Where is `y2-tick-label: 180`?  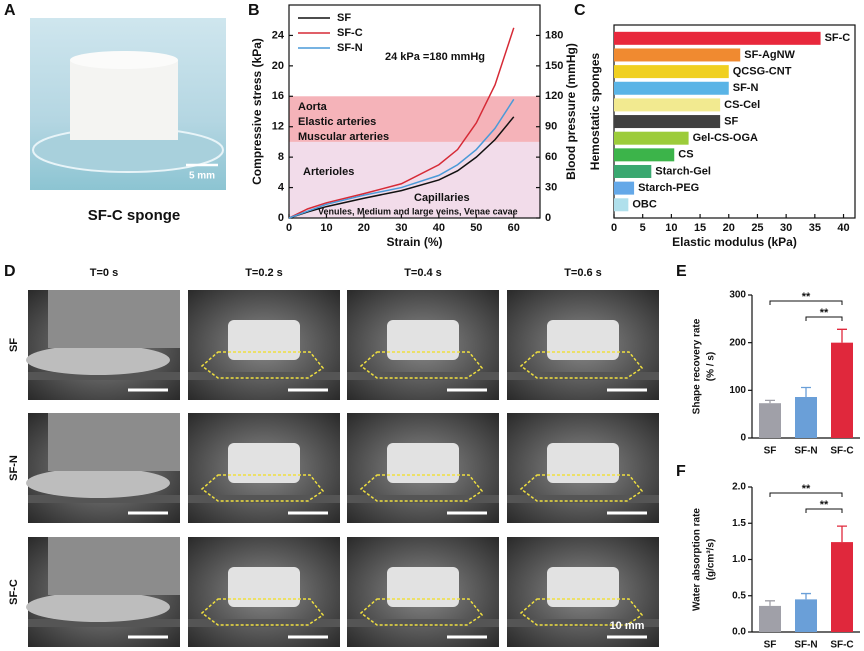 y2-tick-label: 180 is located at coordinates (554, 35).